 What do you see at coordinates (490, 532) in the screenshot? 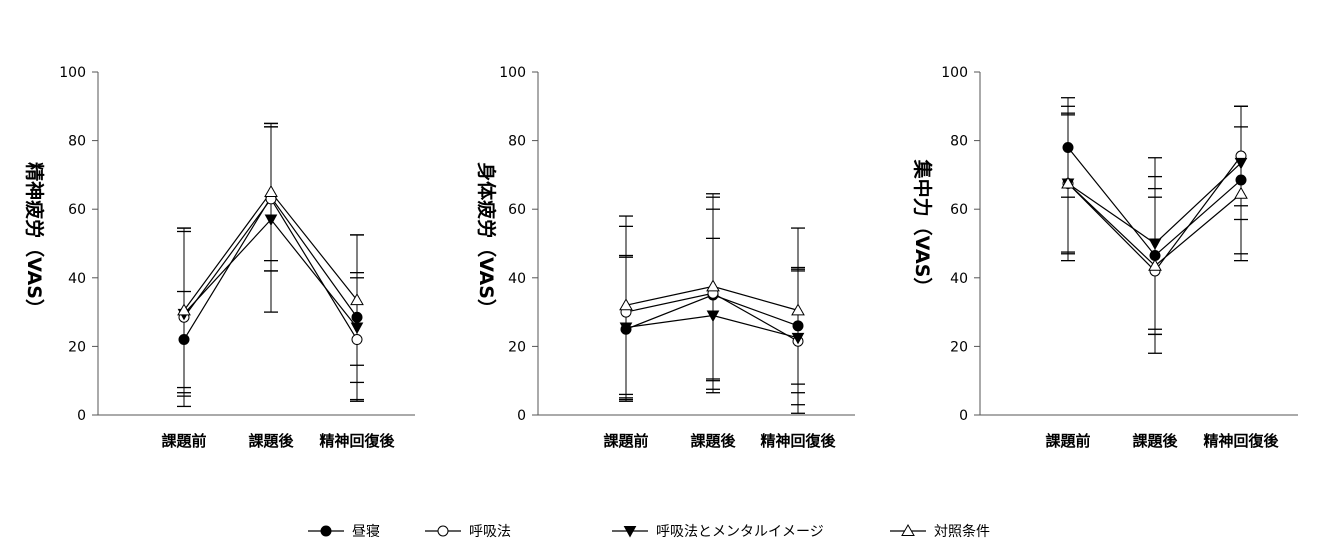
I see `legend-label: 呼吸法` at bounding box center [490, 532].